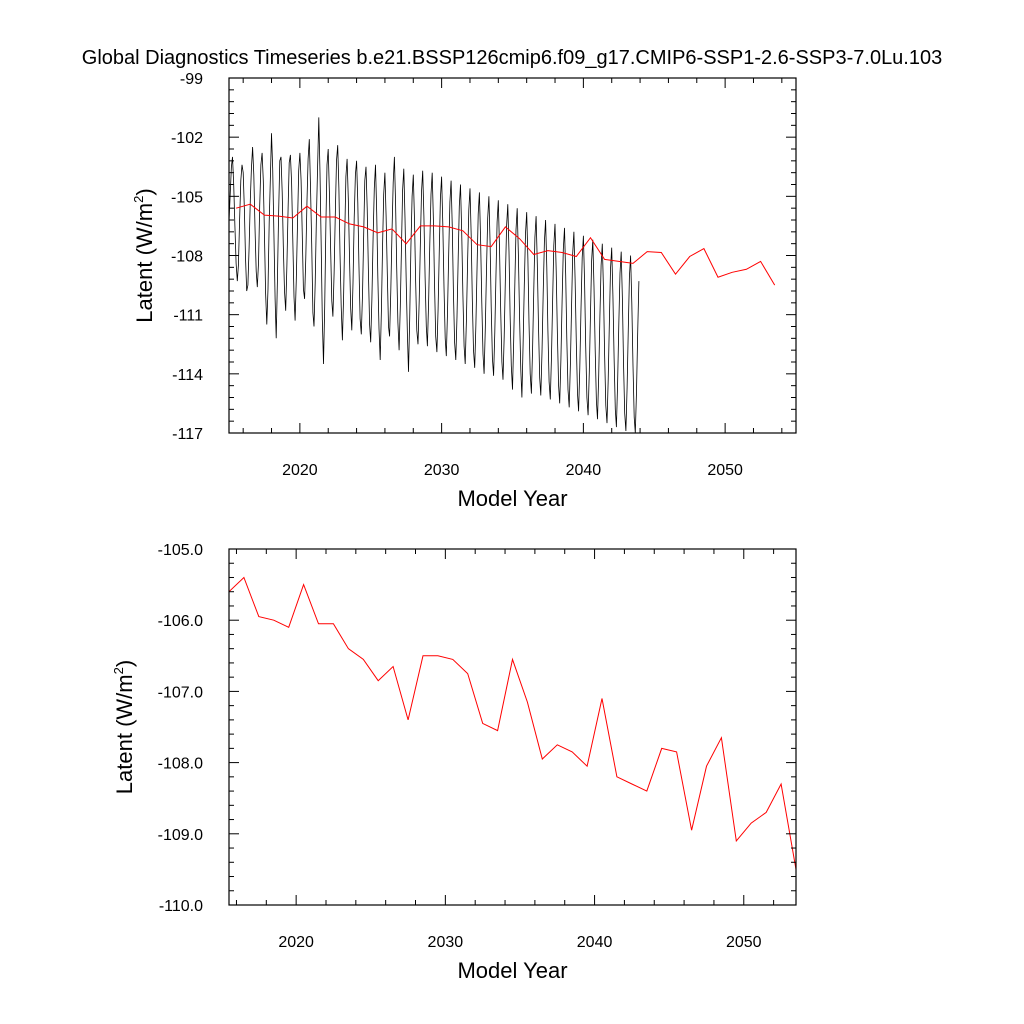  Describe the element at coordinates (181, 906) in the screenshot. I see `y-tick-label: -110.0` at that location.